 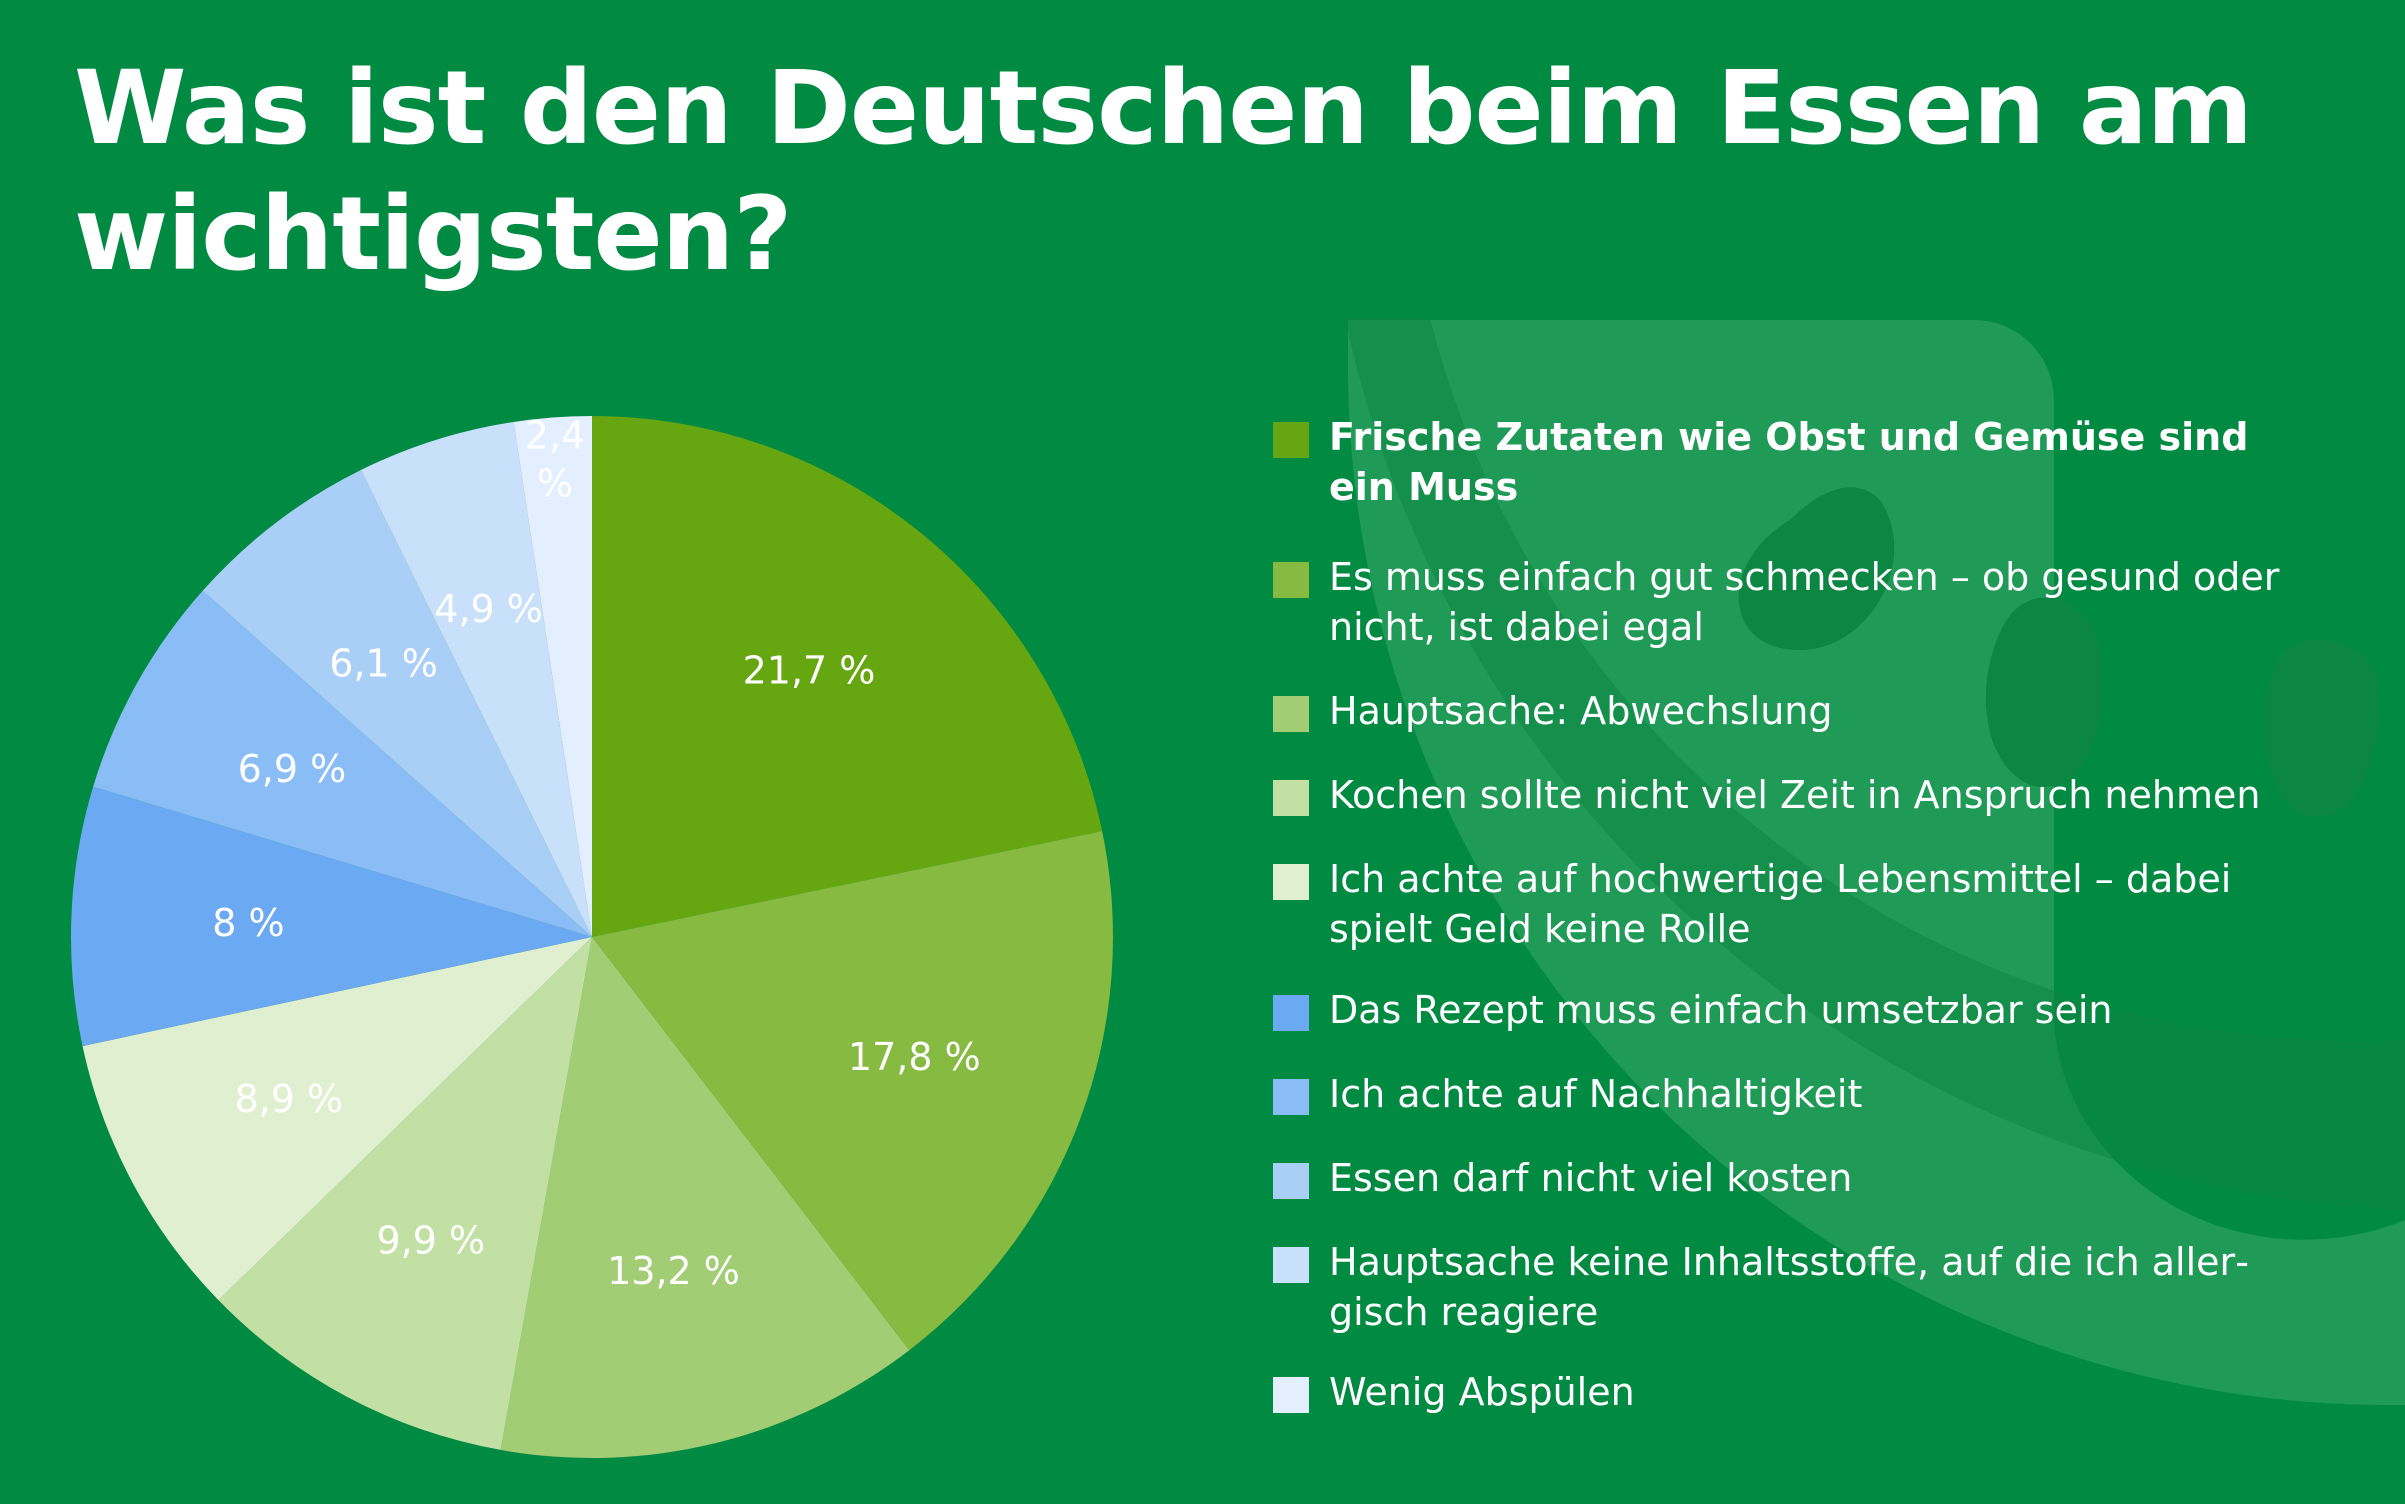 I want to click on pie-slice-label-7: 6,9 %, so click(x=292, y=769).